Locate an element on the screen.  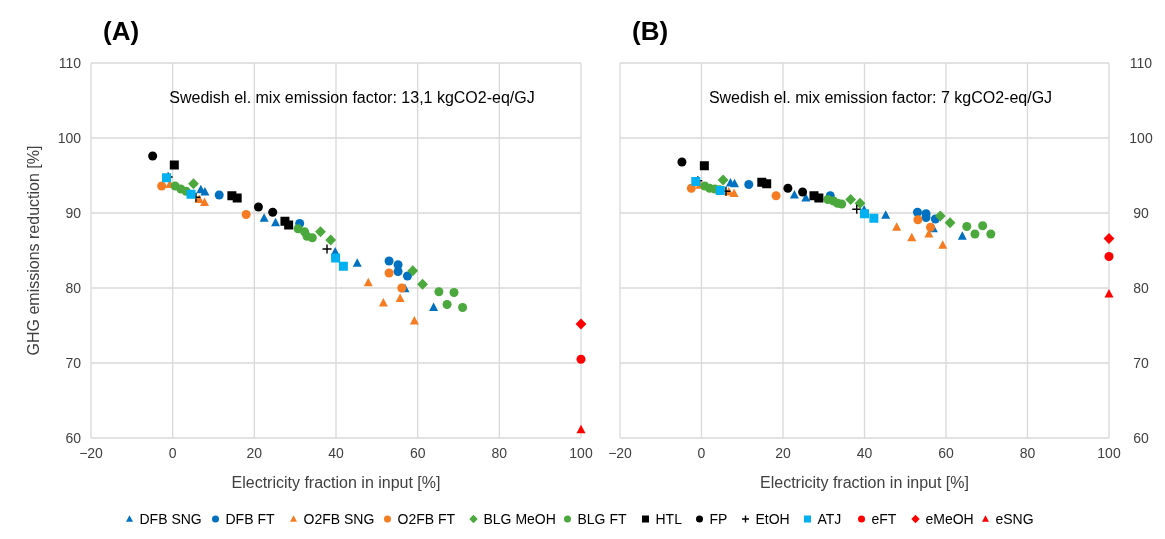
legend-label: DFB SNG is located at coordinates (170, 519).